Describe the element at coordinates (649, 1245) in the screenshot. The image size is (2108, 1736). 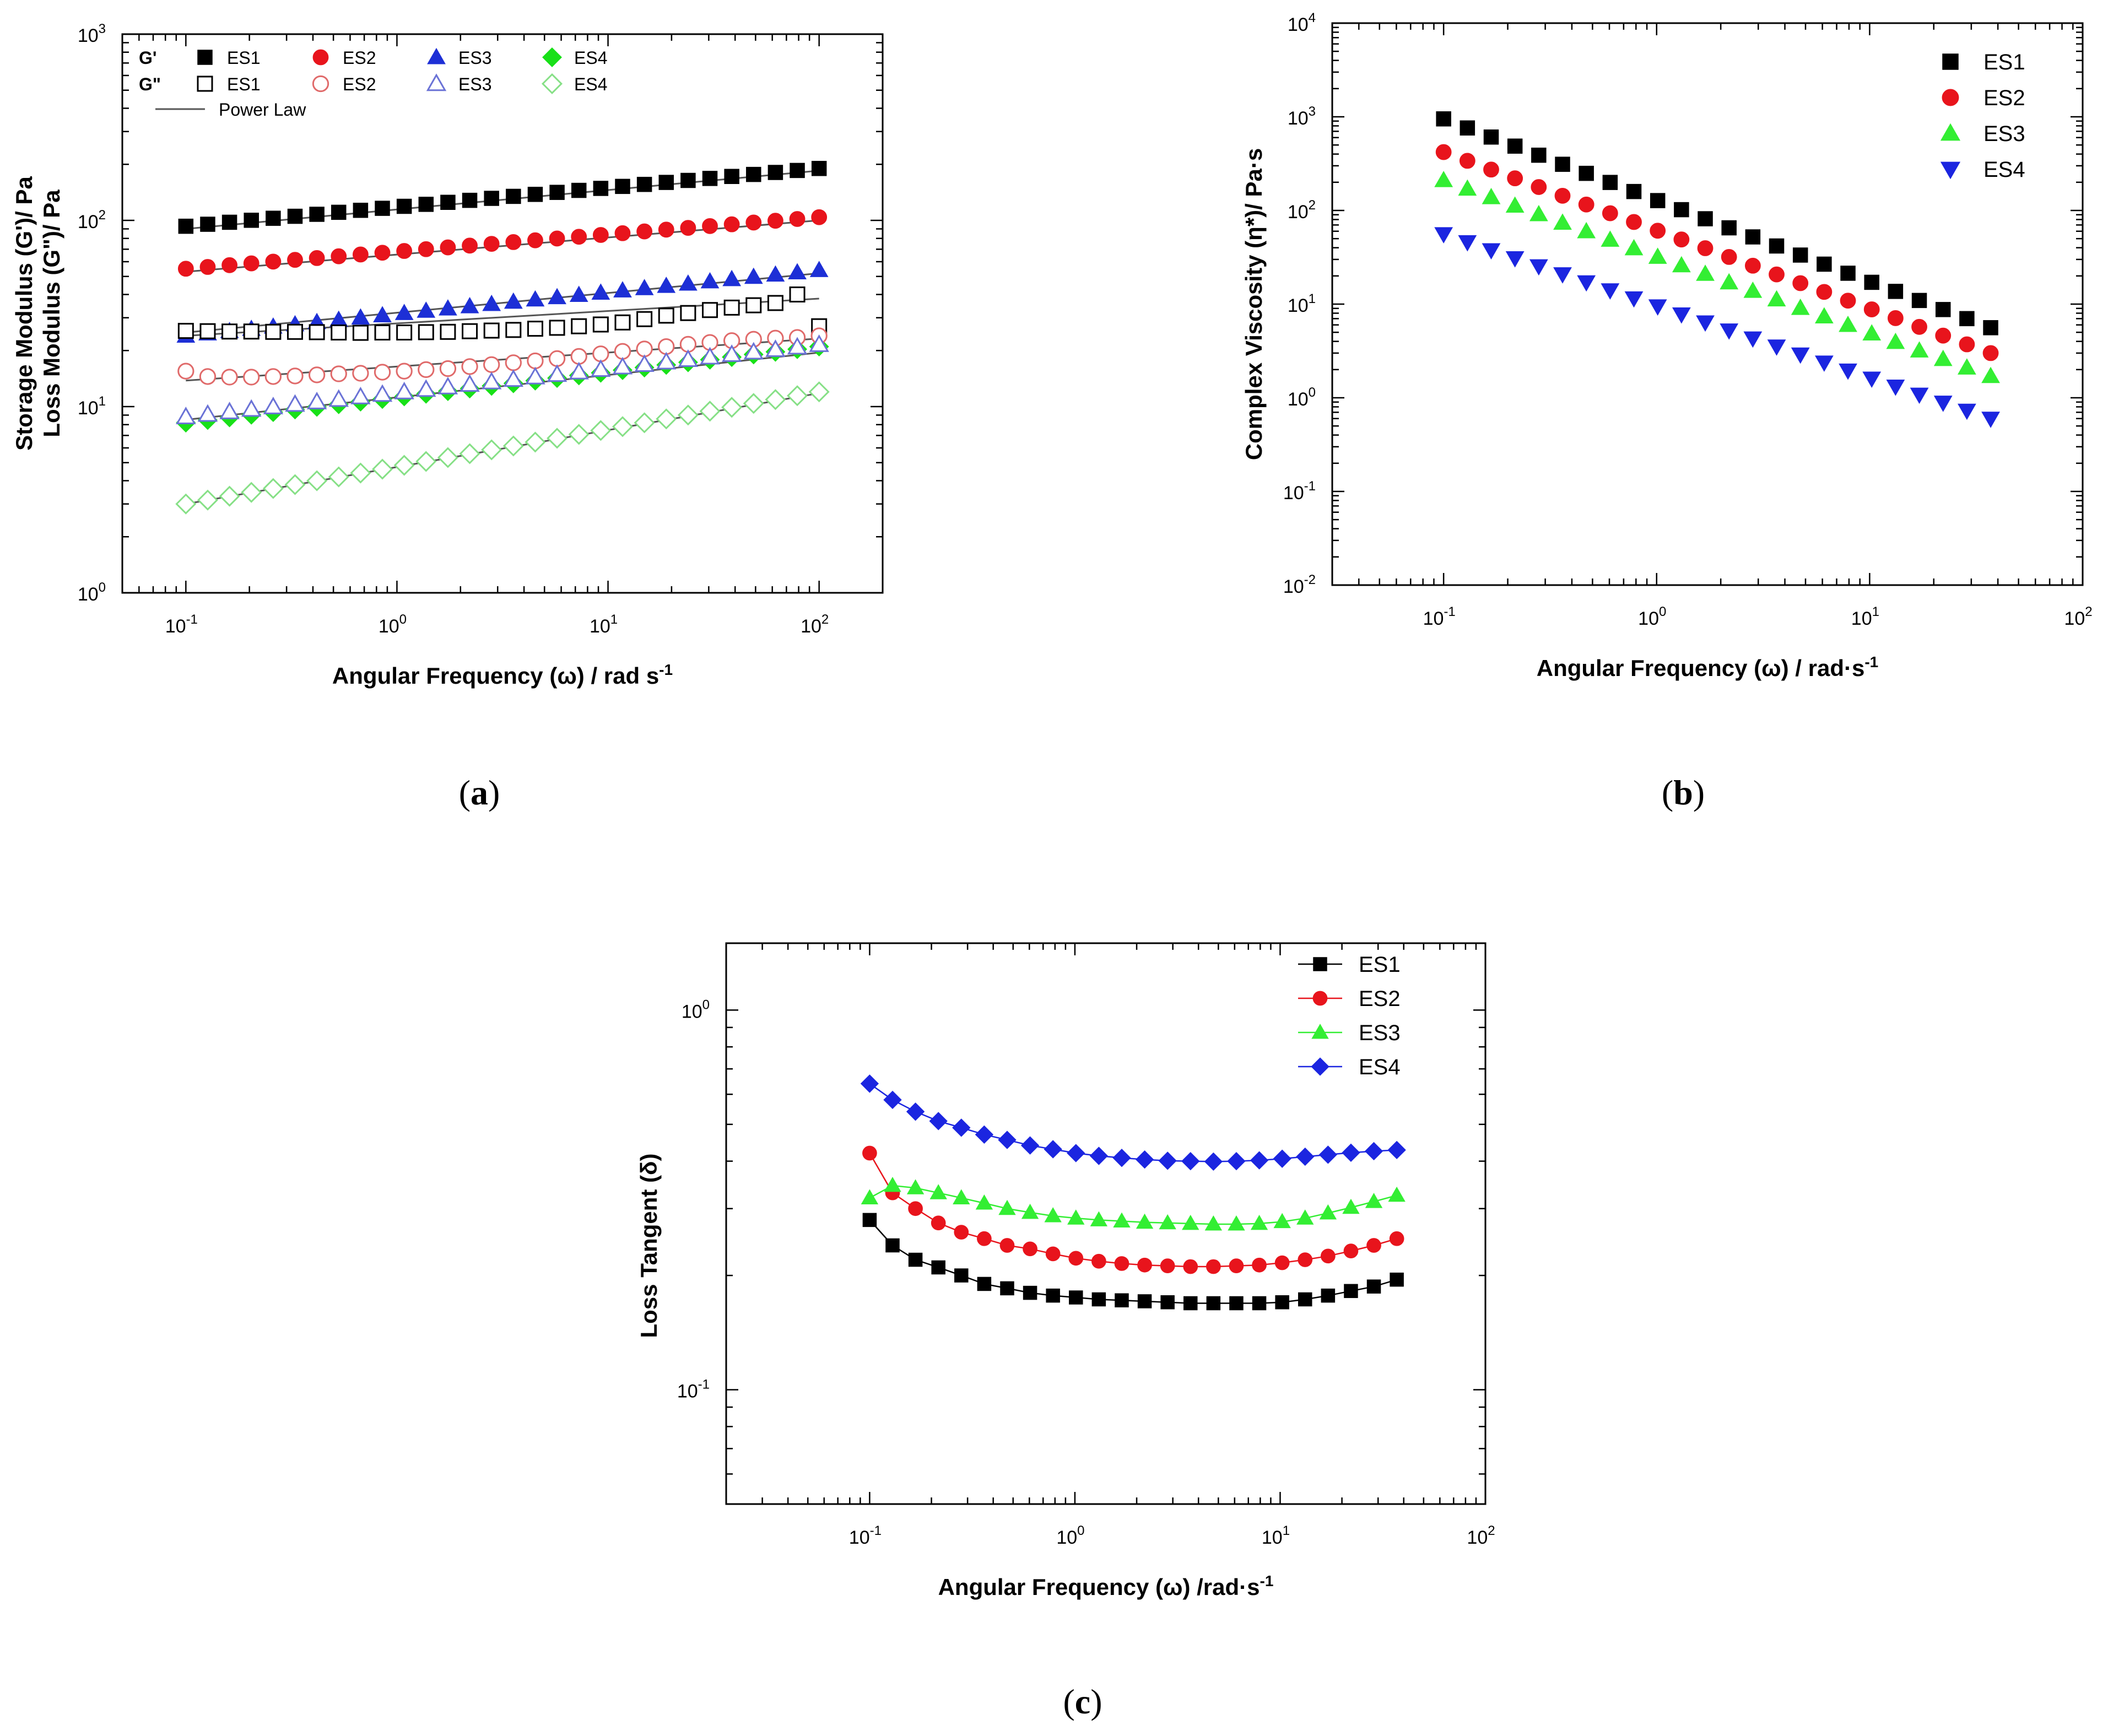
I see `y-axis-label: Loss Tangent (δ)` at that location.